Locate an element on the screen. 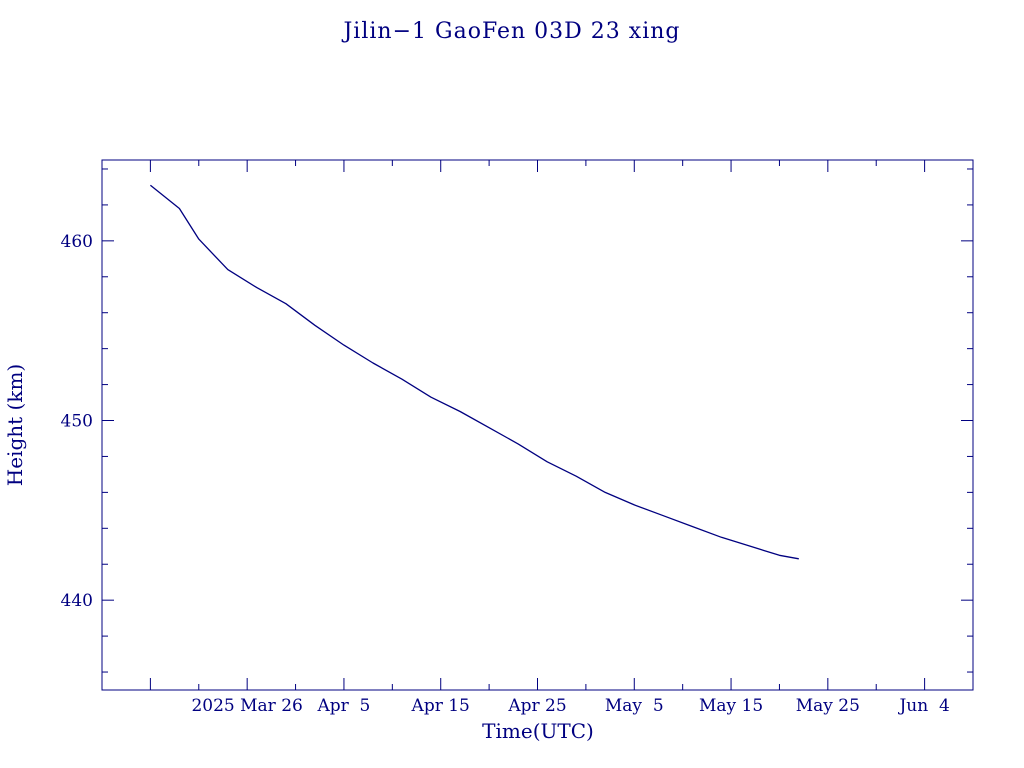 The width and height of the screenshot is (1024, 768). x-tick-label: Apr 25 is located at coordinates (536, 706).